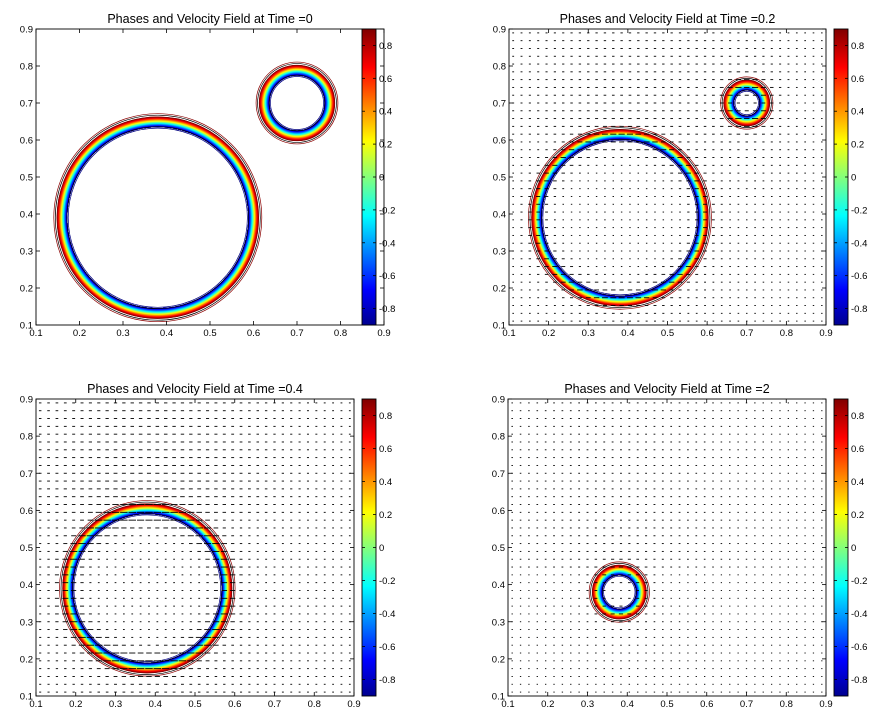 The height and width of the screenshot is (710, 886). I want to click on colorbar-tick-label: -0.2, so click(387, 581).